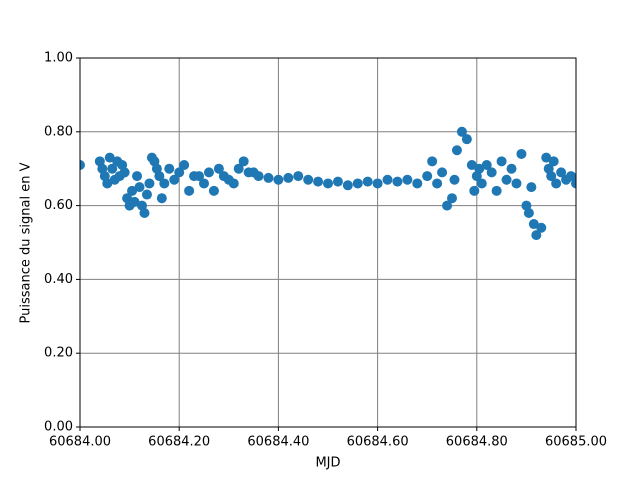 The width and height of the screenshot is (640, 484). I want to click on y-tick-label: 0.40, so click(58, 279).